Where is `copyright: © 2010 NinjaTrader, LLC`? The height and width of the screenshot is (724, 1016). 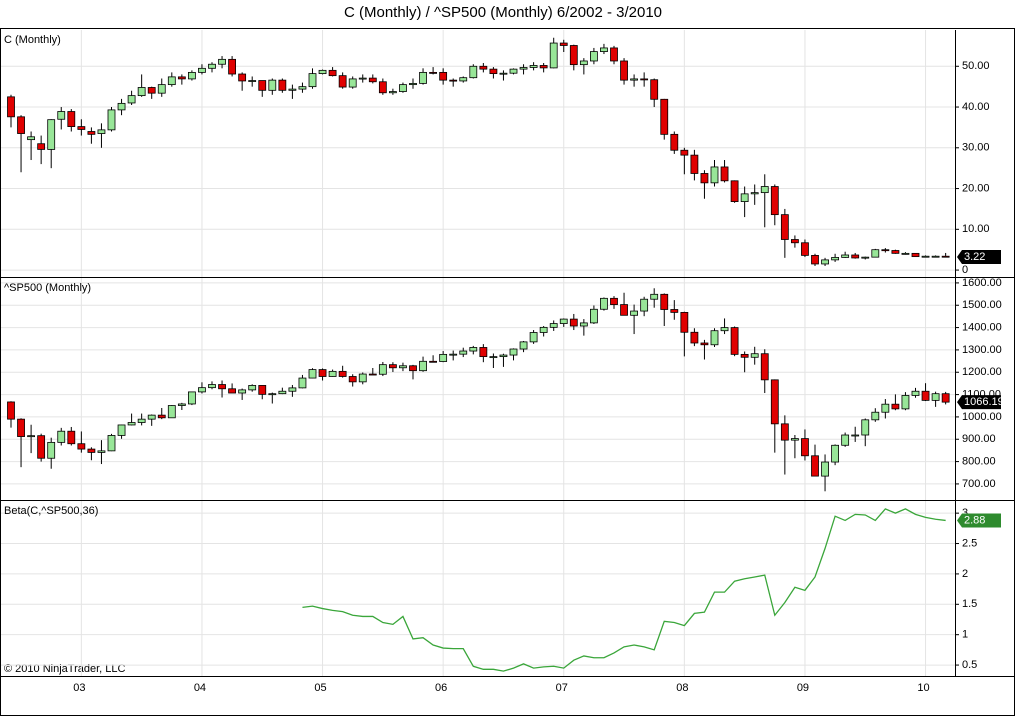 copyright: © 2010 NinjaTrader, LLC is located at coordinates (64, 669).